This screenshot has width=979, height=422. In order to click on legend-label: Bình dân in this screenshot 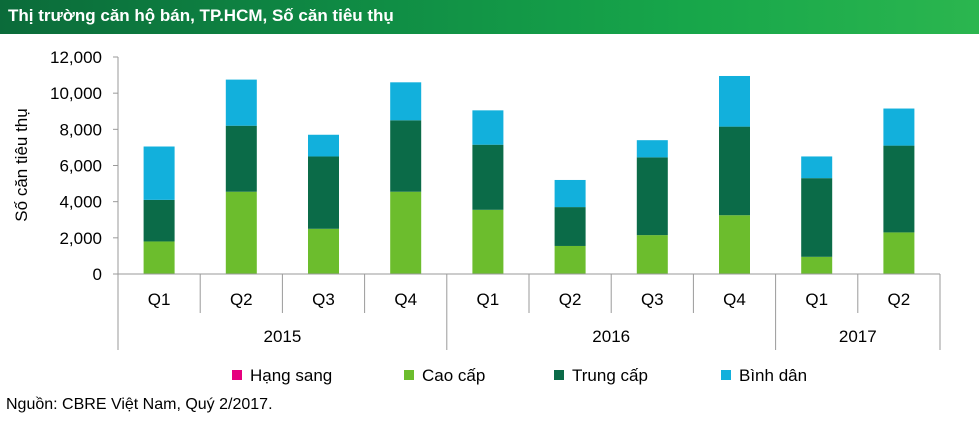, I will do `click(773, 375)`.